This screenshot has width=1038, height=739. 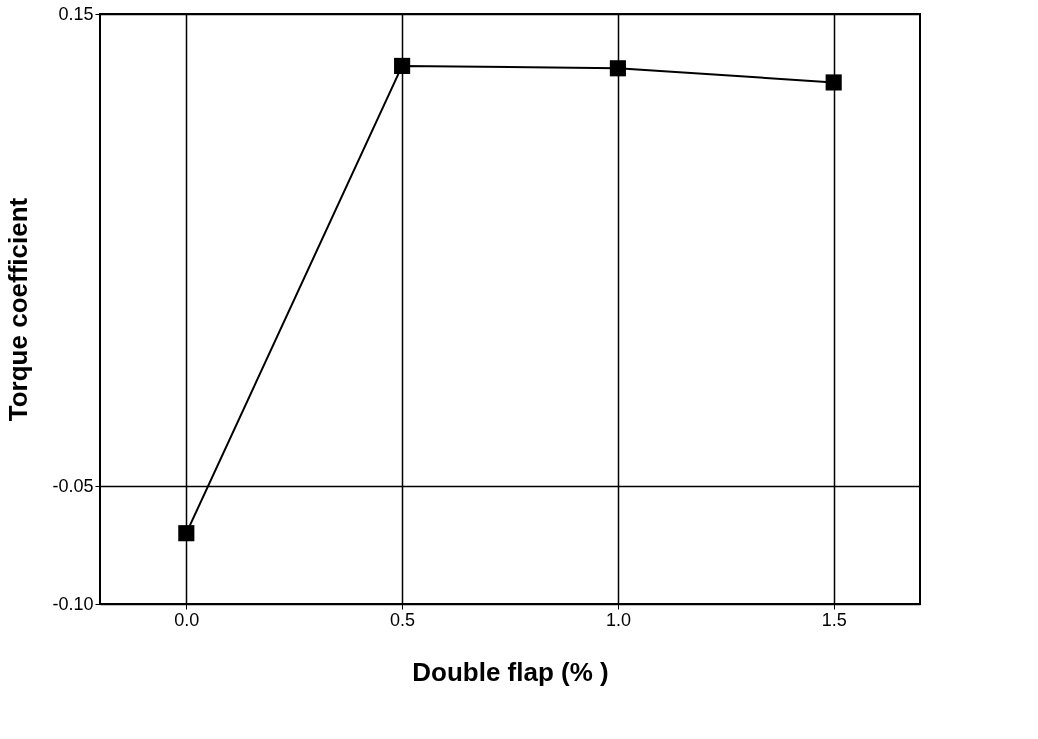 What do you see at coordinates (403, 619) in the screenshot?
I see `x-tick-label: 0.5` at bounding box center [403, 619].